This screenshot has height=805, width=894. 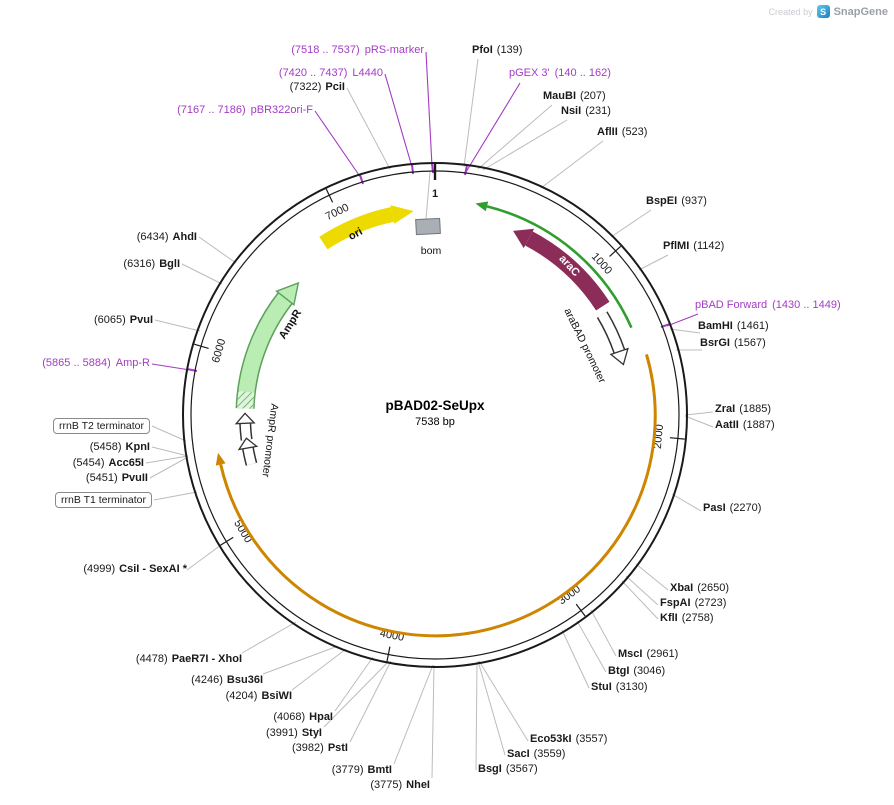 I want to click on site-label-fspai: FspAI (2723), so click(x=693, y=603).